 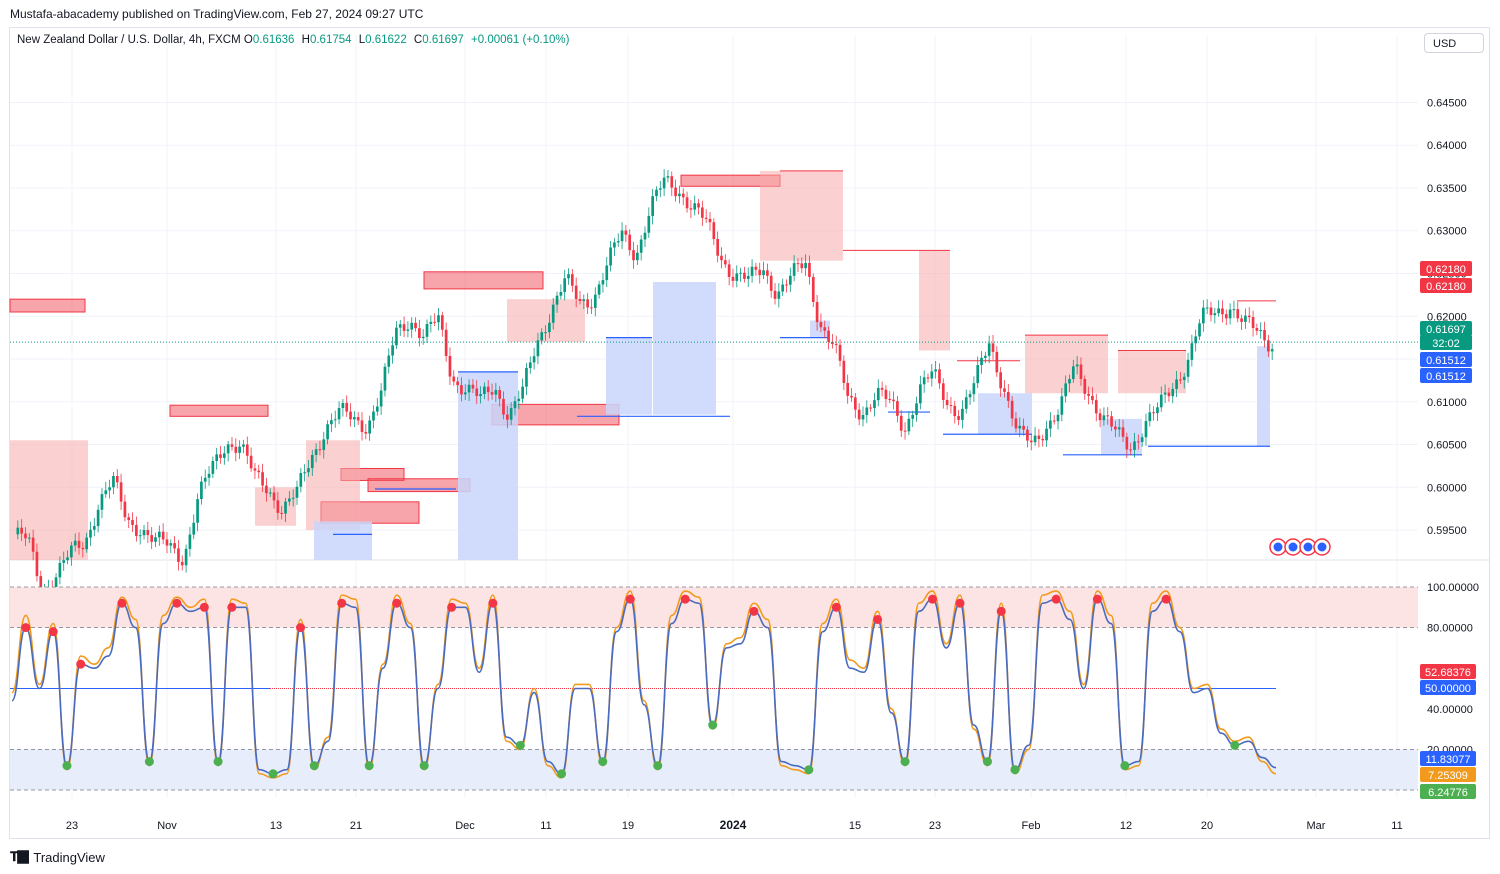 What do you see at coordinates (1454, 43) in the screenshot?
I see `currency-button: USD` at bounding box center [1454, 43].